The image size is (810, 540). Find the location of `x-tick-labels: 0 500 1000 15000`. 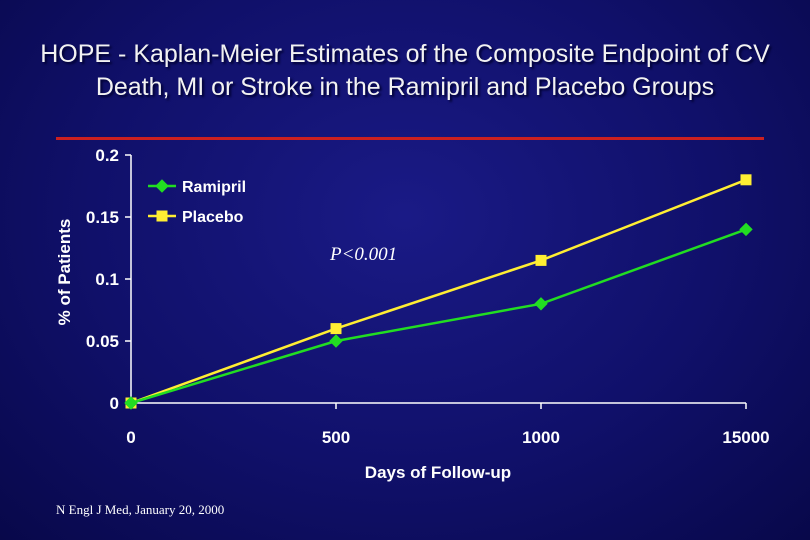

x-tick-labels: 0 500 1000 15000 is located at coordinates (448, 425).